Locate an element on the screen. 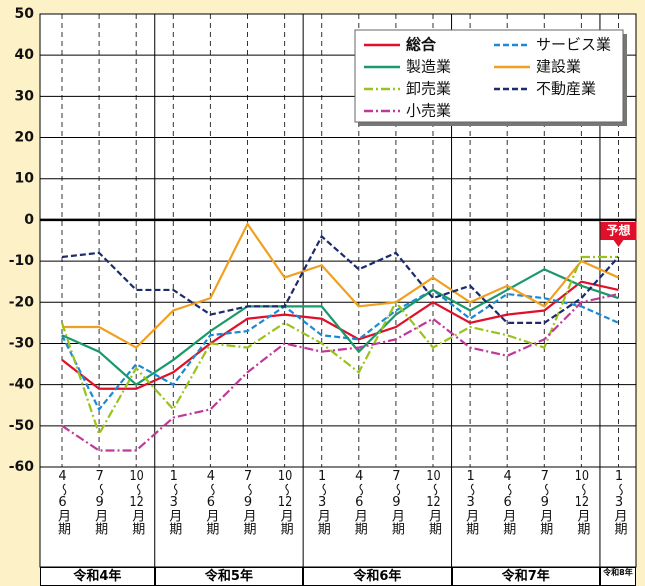 This screenshot has height=586, width=645. legend-label: サービス業 is located at coordinates (573, 45).